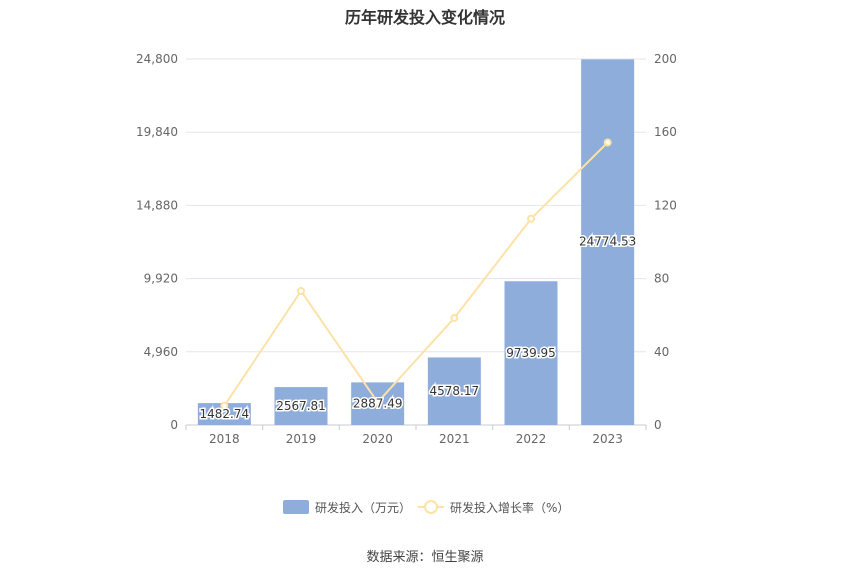 The height and width of the screenshot is (575, 850). I want to click on y-right-tick-label: 40, so click(661, 352).